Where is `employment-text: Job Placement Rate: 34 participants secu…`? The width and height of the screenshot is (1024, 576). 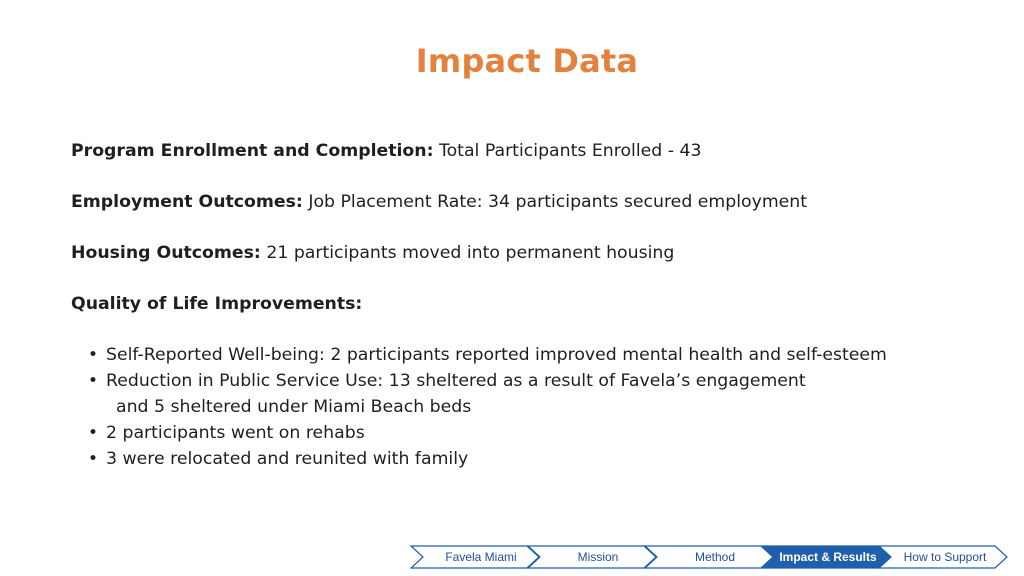 employment-text: Job Placement Rate: 34 participants secu… is located at coordinates (555, 202).